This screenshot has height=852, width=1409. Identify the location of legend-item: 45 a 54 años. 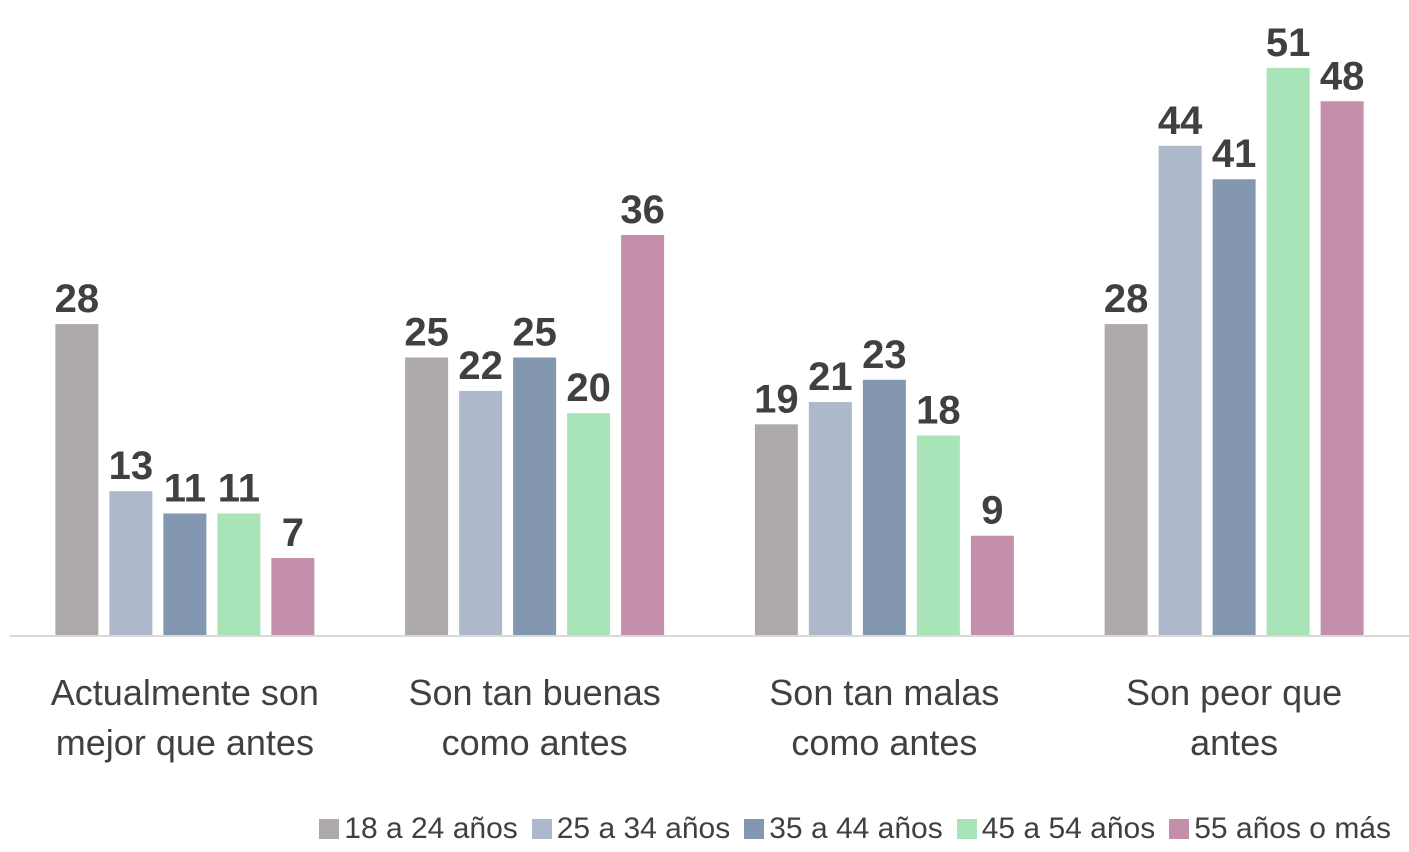
(1056, 829).